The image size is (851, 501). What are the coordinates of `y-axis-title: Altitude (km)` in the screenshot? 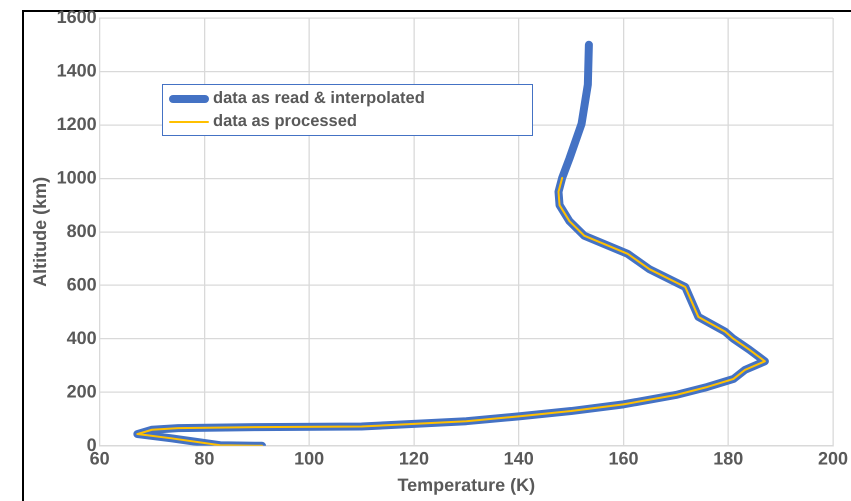 It's located at (40, 231).